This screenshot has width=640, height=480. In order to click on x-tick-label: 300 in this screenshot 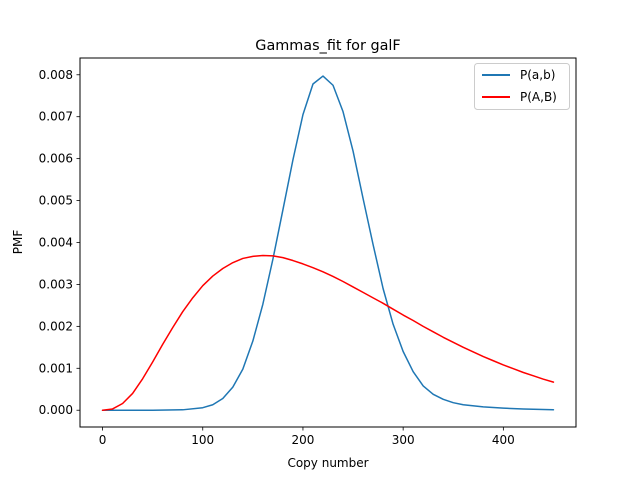, I will do `click(403, 440)`.